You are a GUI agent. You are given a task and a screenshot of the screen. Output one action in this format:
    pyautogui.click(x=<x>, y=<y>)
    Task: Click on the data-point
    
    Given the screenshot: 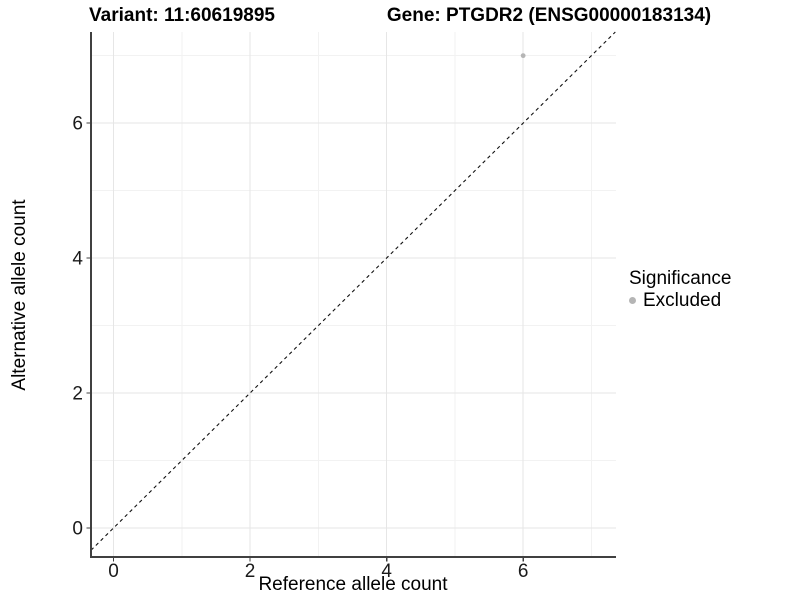 What is the action you would take?
    pyautogui.click(x=523, y=56)
    